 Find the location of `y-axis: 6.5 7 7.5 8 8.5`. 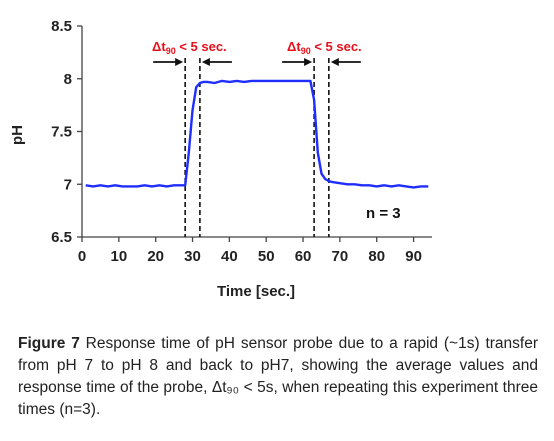

y-axis: 6.5 7 7.5 8 8.5 is located at coordinates (67, 132).